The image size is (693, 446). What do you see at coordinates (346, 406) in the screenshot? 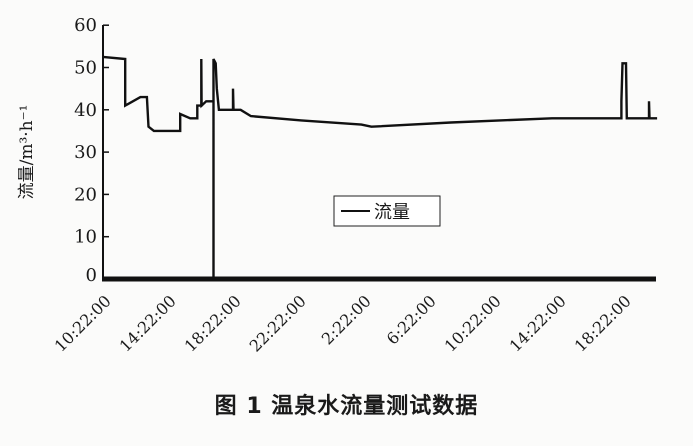
I see `figure-caption: 图 1 温泉水流量测试数据` at bounding box center [346, 406].